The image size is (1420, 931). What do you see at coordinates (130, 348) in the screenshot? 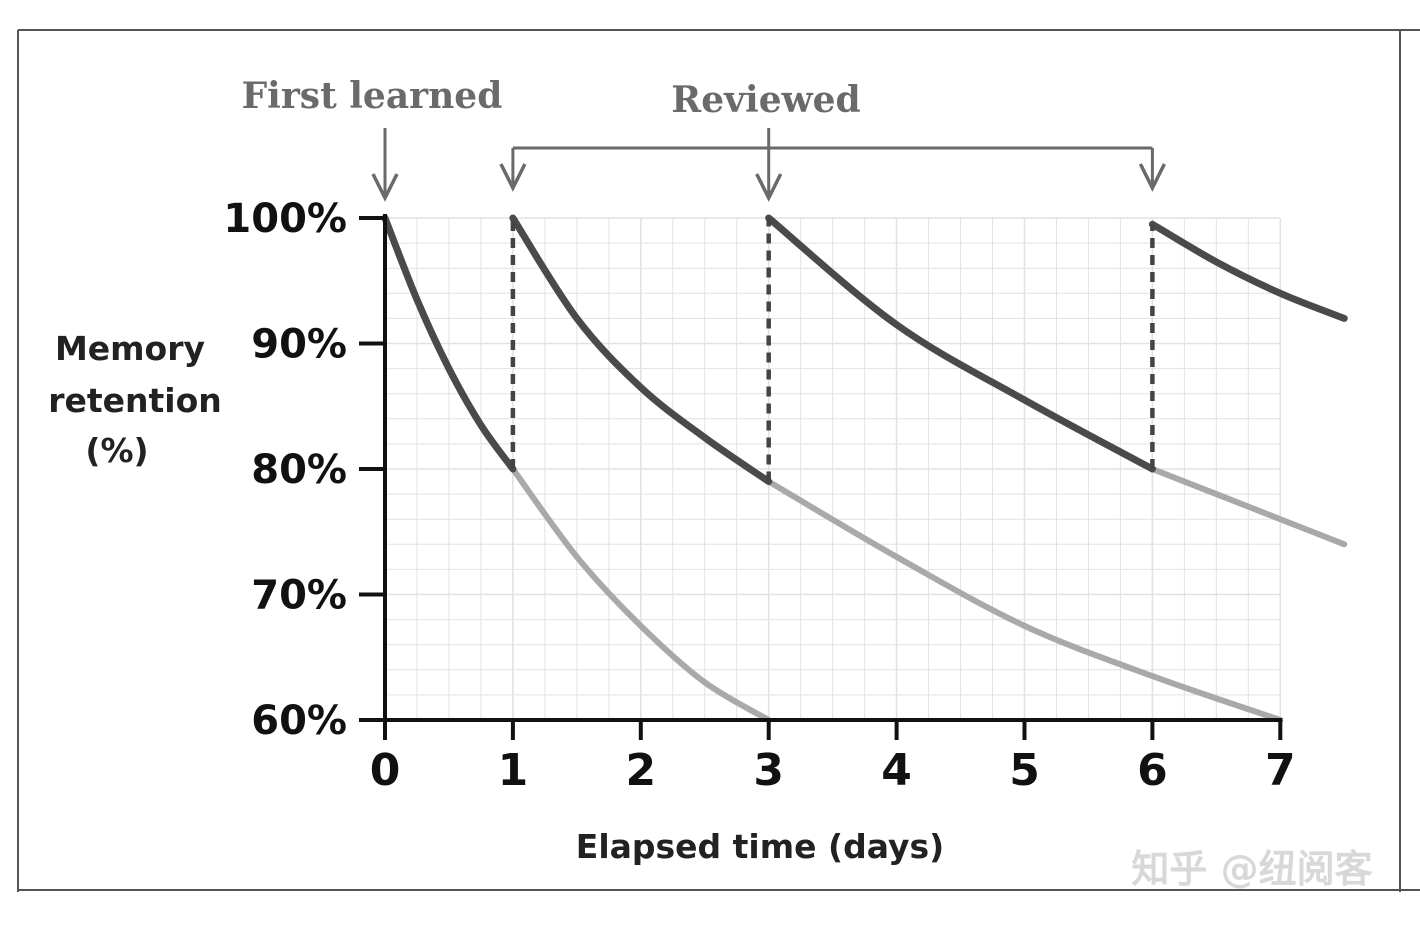
I see `y-axis-label-line-1: Memory` at bounding box center [130, 348].